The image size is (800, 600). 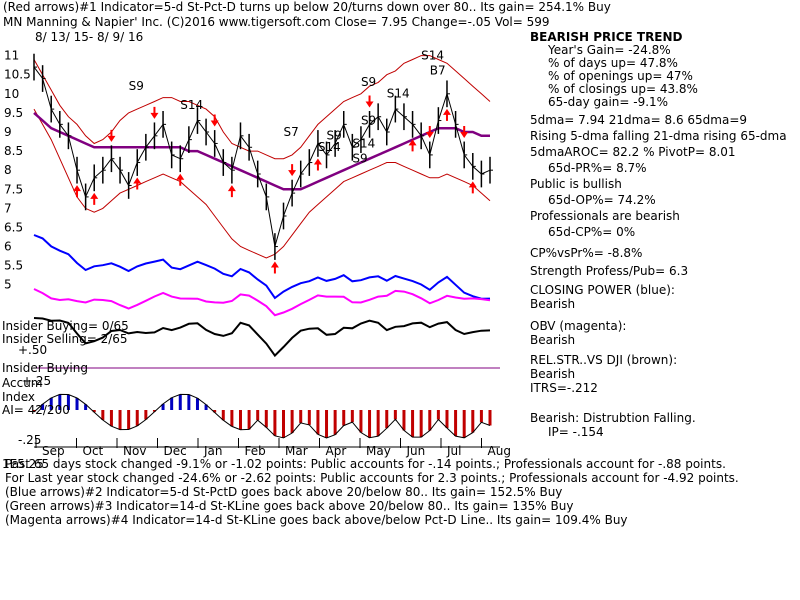 What do you see at coordinates (11, 94) in the screenshot?
I see `y-tick-label: 10` at bounding box center [11, 94].